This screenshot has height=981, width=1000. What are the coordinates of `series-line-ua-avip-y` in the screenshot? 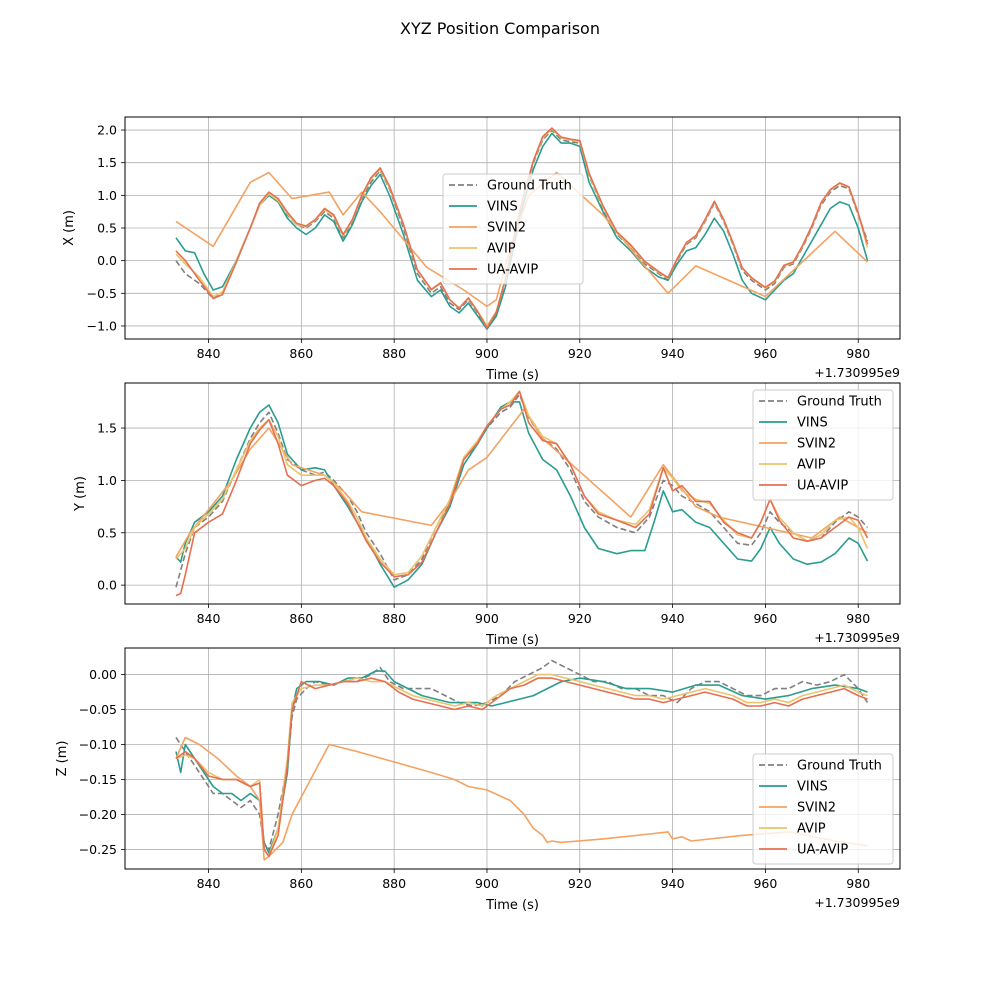 It's located at (522, 493).